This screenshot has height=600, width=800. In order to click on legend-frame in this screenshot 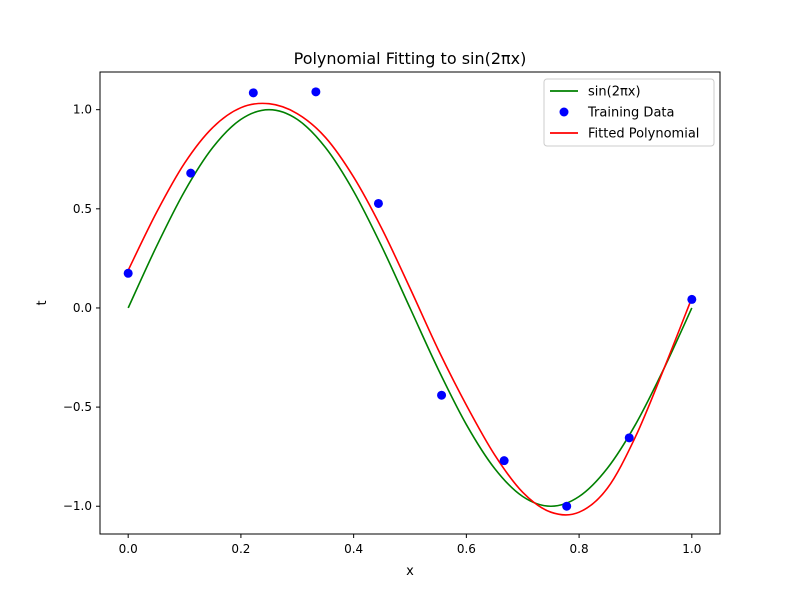, I will do `click(629, 112)`.